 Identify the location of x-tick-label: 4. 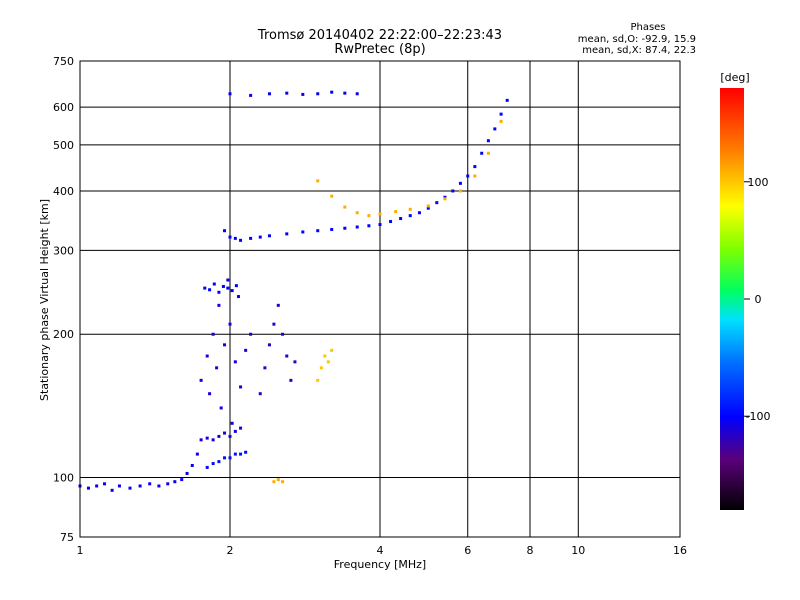
(380, 550).